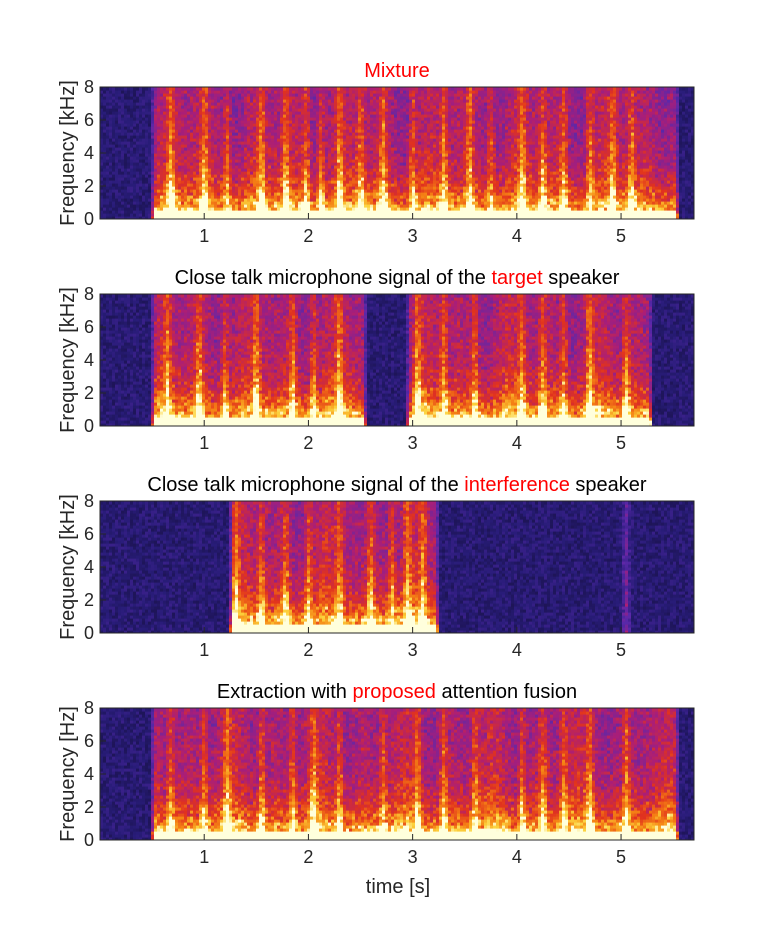  I want to click on panel-title: Mixture, so click(397, 71).